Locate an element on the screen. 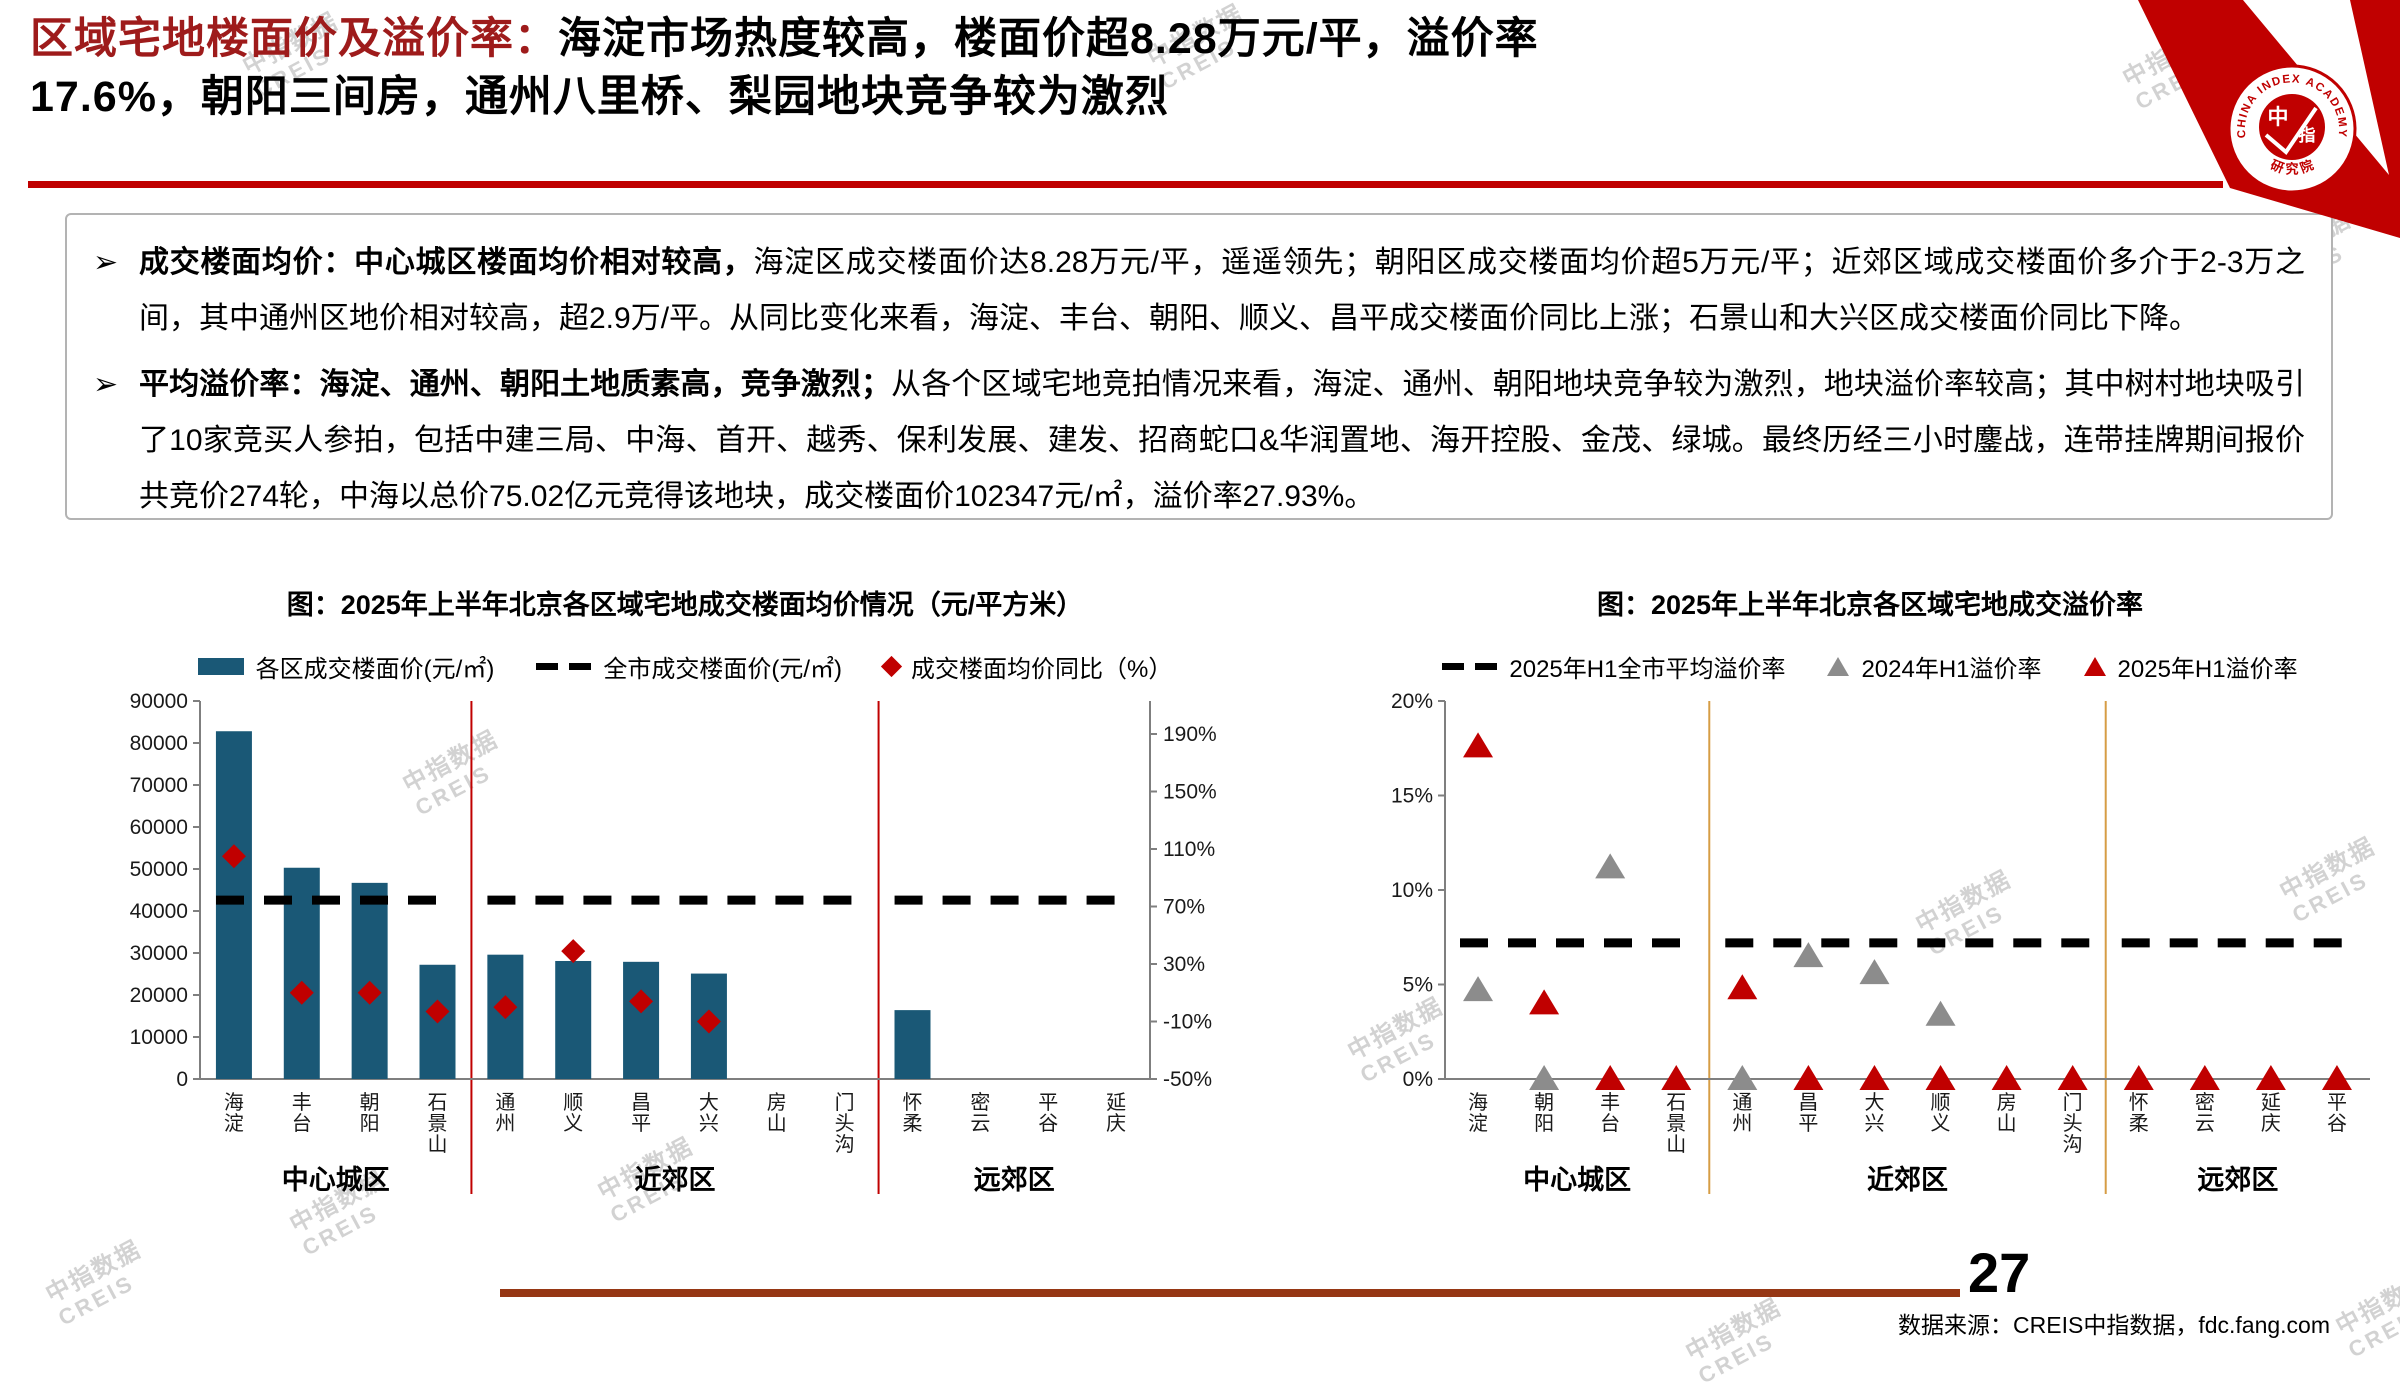 The height and width of the screenshot is (1389, 2400). yoy-diamond-丰台 is located at coordinates (301, 992).